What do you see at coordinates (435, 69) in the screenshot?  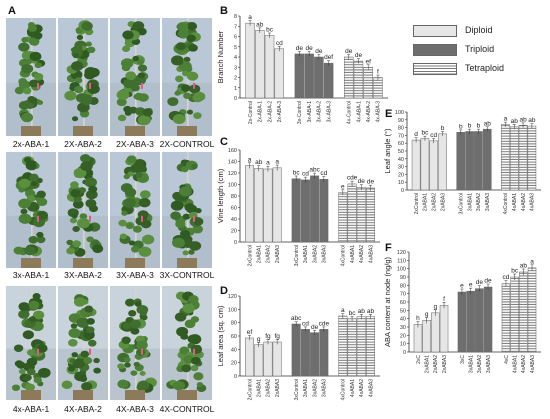 I see `legend-swatch-tetraploid` at bounding box center [435, 69].